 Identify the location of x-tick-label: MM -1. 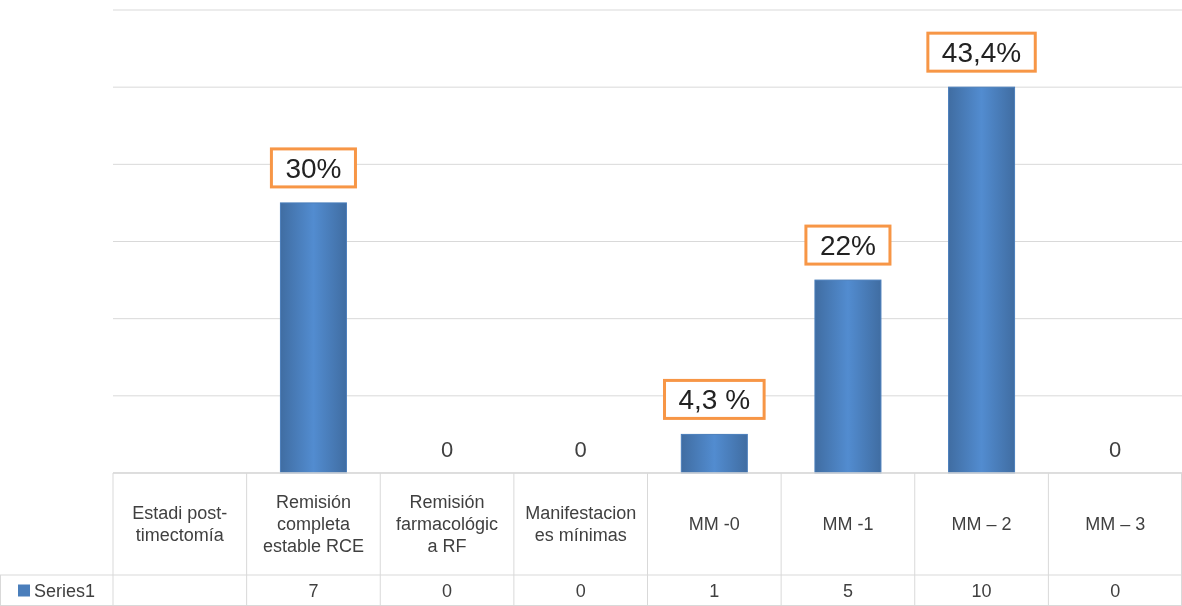
(848, 524).